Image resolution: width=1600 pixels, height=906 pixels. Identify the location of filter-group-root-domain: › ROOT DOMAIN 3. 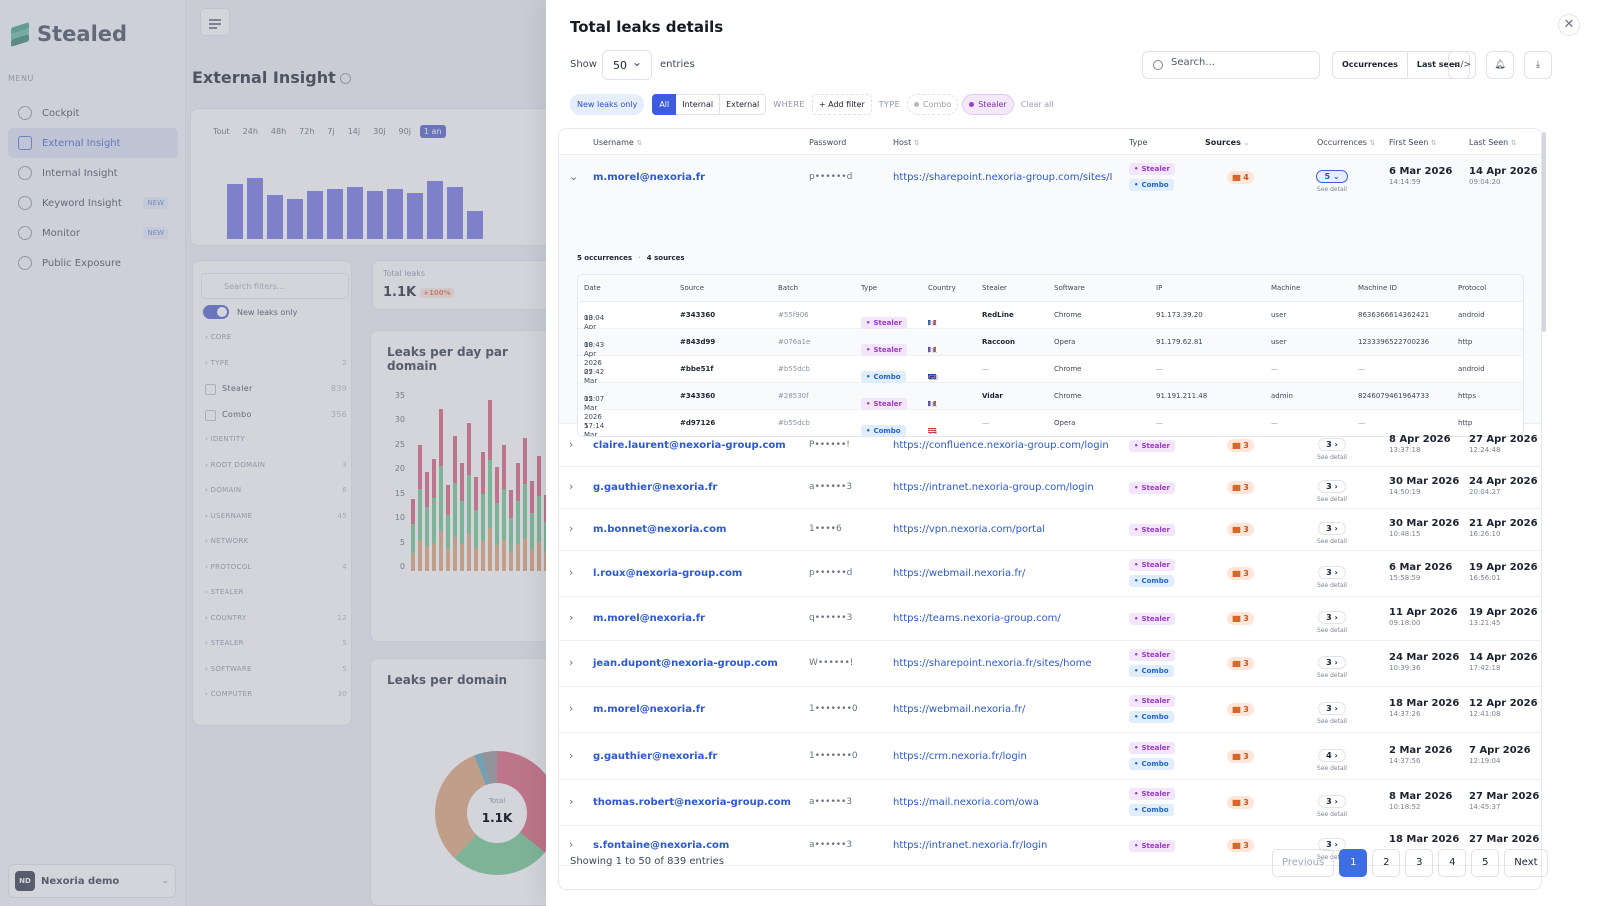
(276, 465).